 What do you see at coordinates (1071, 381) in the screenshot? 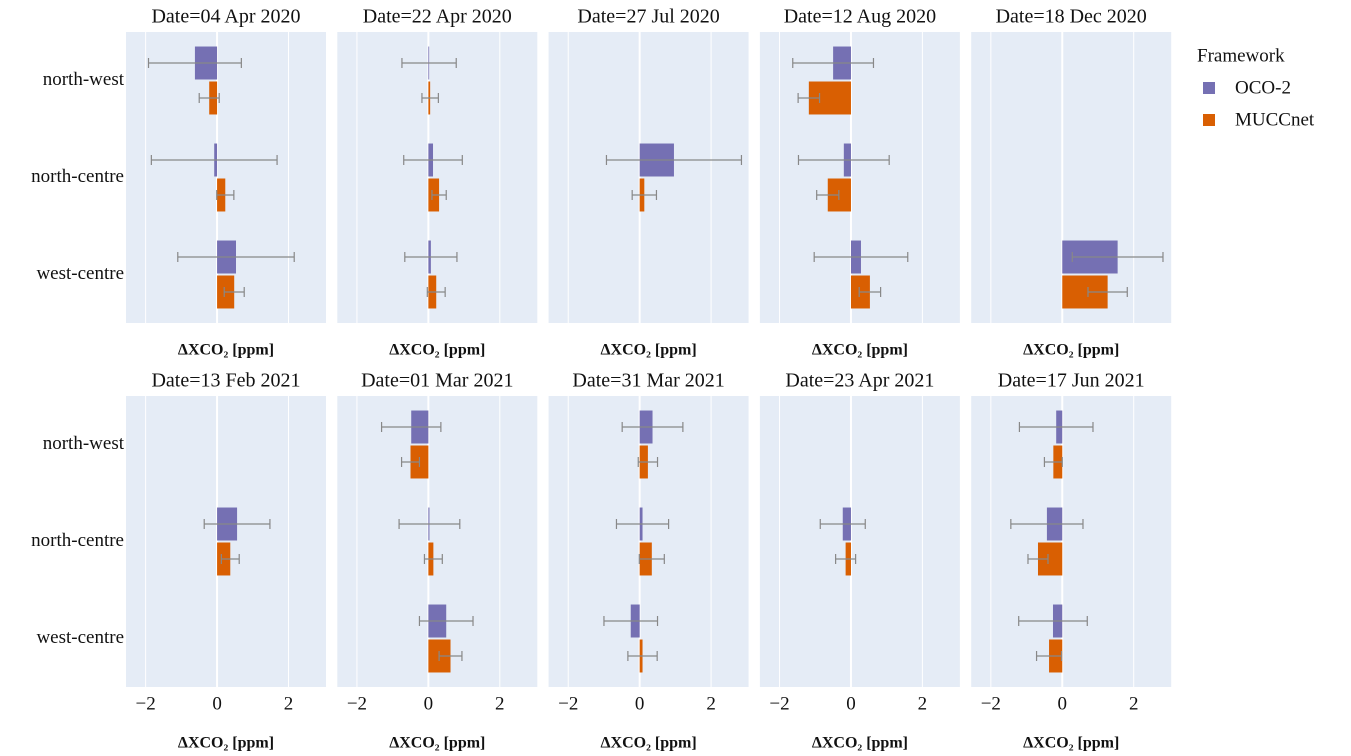
I see `chart-title: Date=17 Jun 2021` at bounding box center [1071, 381].